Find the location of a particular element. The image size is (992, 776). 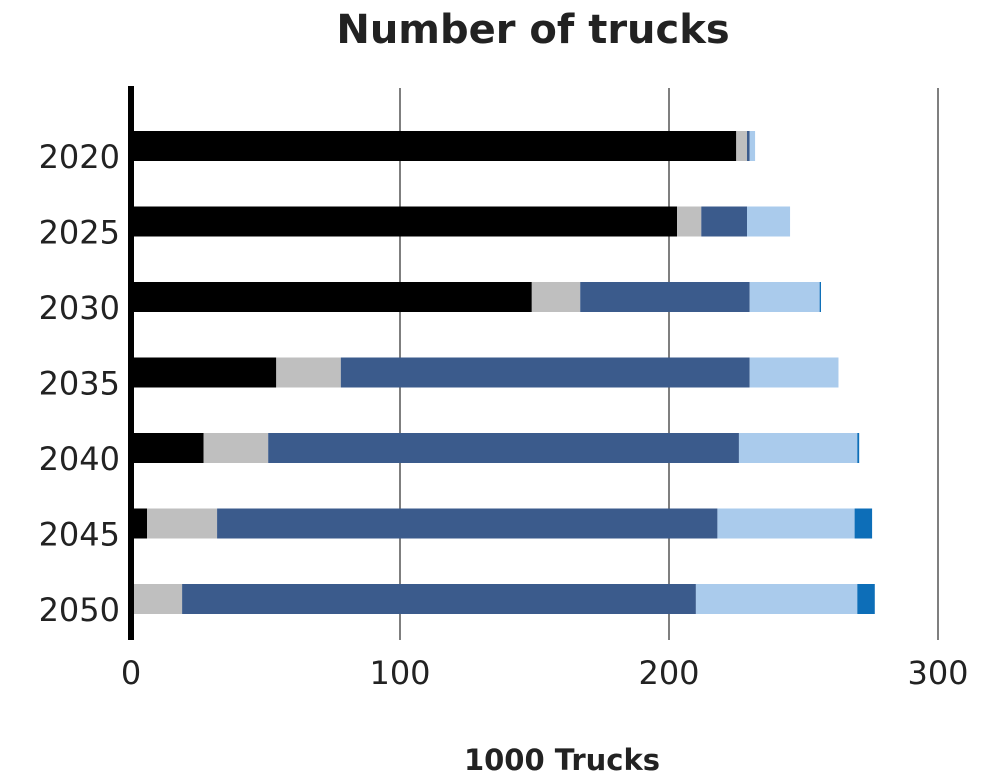

y-tick-label: 2025 is located at coordinates (79, 233).